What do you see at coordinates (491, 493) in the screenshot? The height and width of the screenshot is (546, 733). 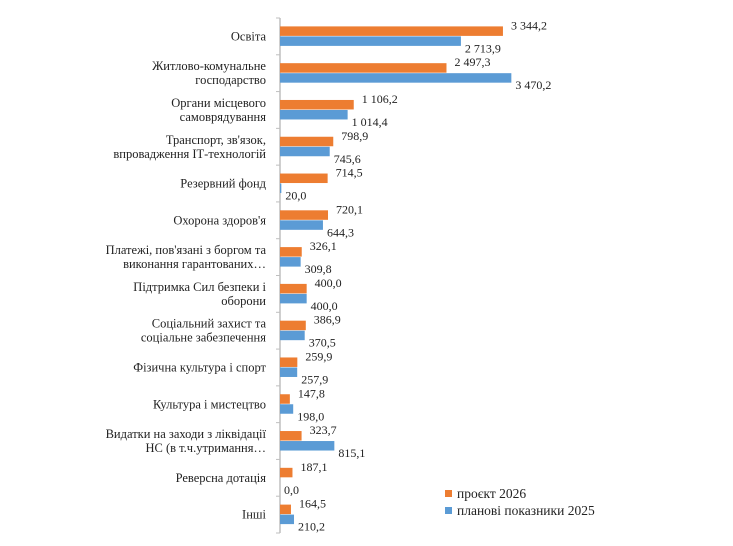 I see `legend-entry: проєкт 2026` at bounding box center [491, 493].